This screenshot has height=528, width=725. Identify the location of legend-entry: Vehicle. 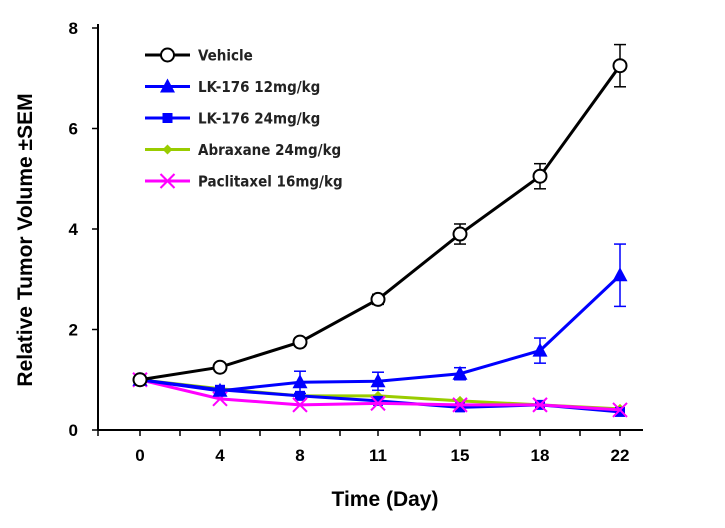
(199, 56).